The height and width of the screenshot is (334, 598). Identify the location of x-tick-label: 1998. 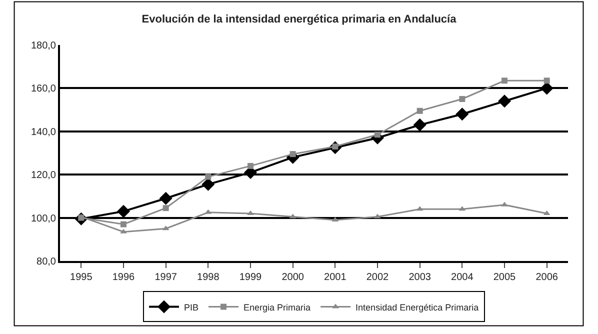
(208, 277).